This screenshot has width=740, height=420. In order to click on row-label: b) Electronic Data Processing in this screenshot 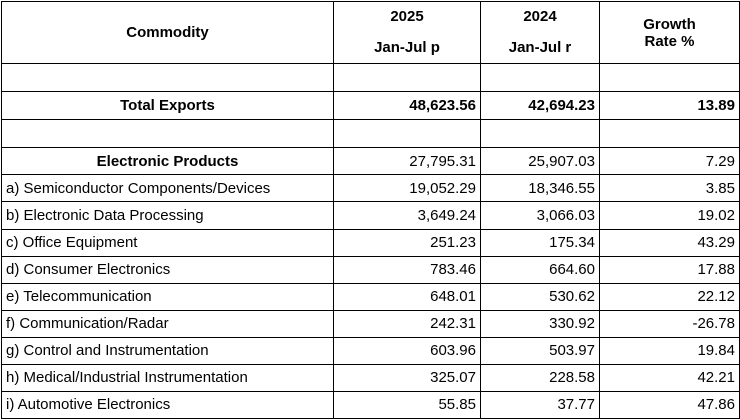, I will do `click(167, 215)`.